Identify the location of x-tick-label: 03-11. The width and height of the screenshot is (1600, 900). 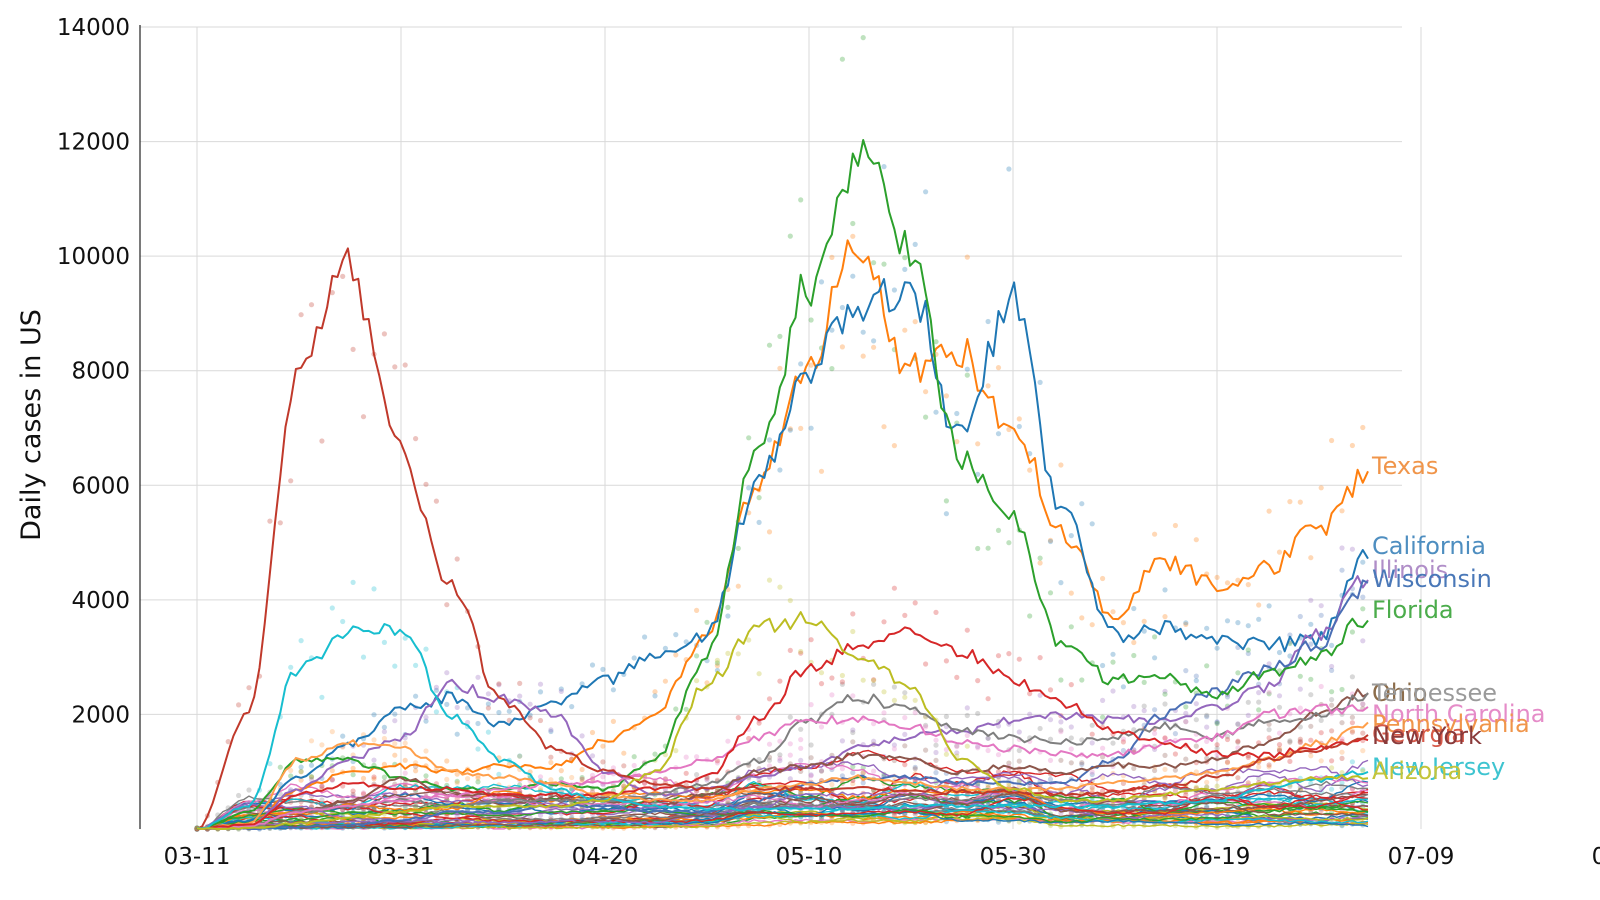
(197, 857).